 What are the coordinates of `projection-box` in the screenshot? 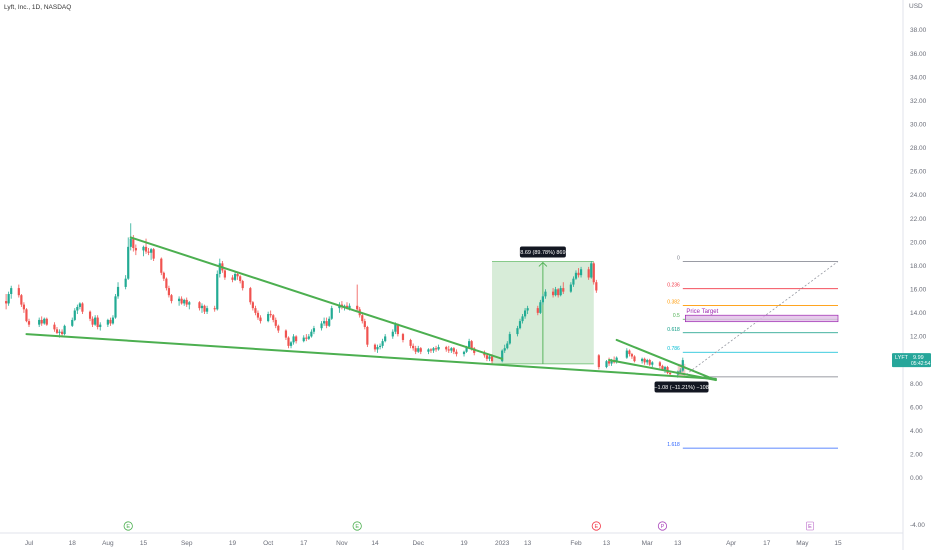 It's located at (681, 370).